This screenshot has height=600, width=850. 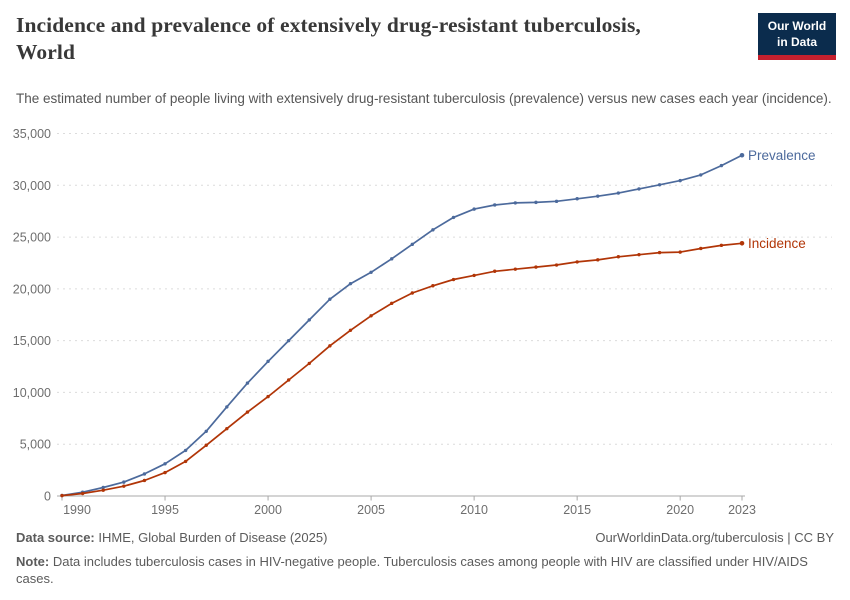 I want to click on series-label-incidence: Incidence, so click(x=777, y=243).